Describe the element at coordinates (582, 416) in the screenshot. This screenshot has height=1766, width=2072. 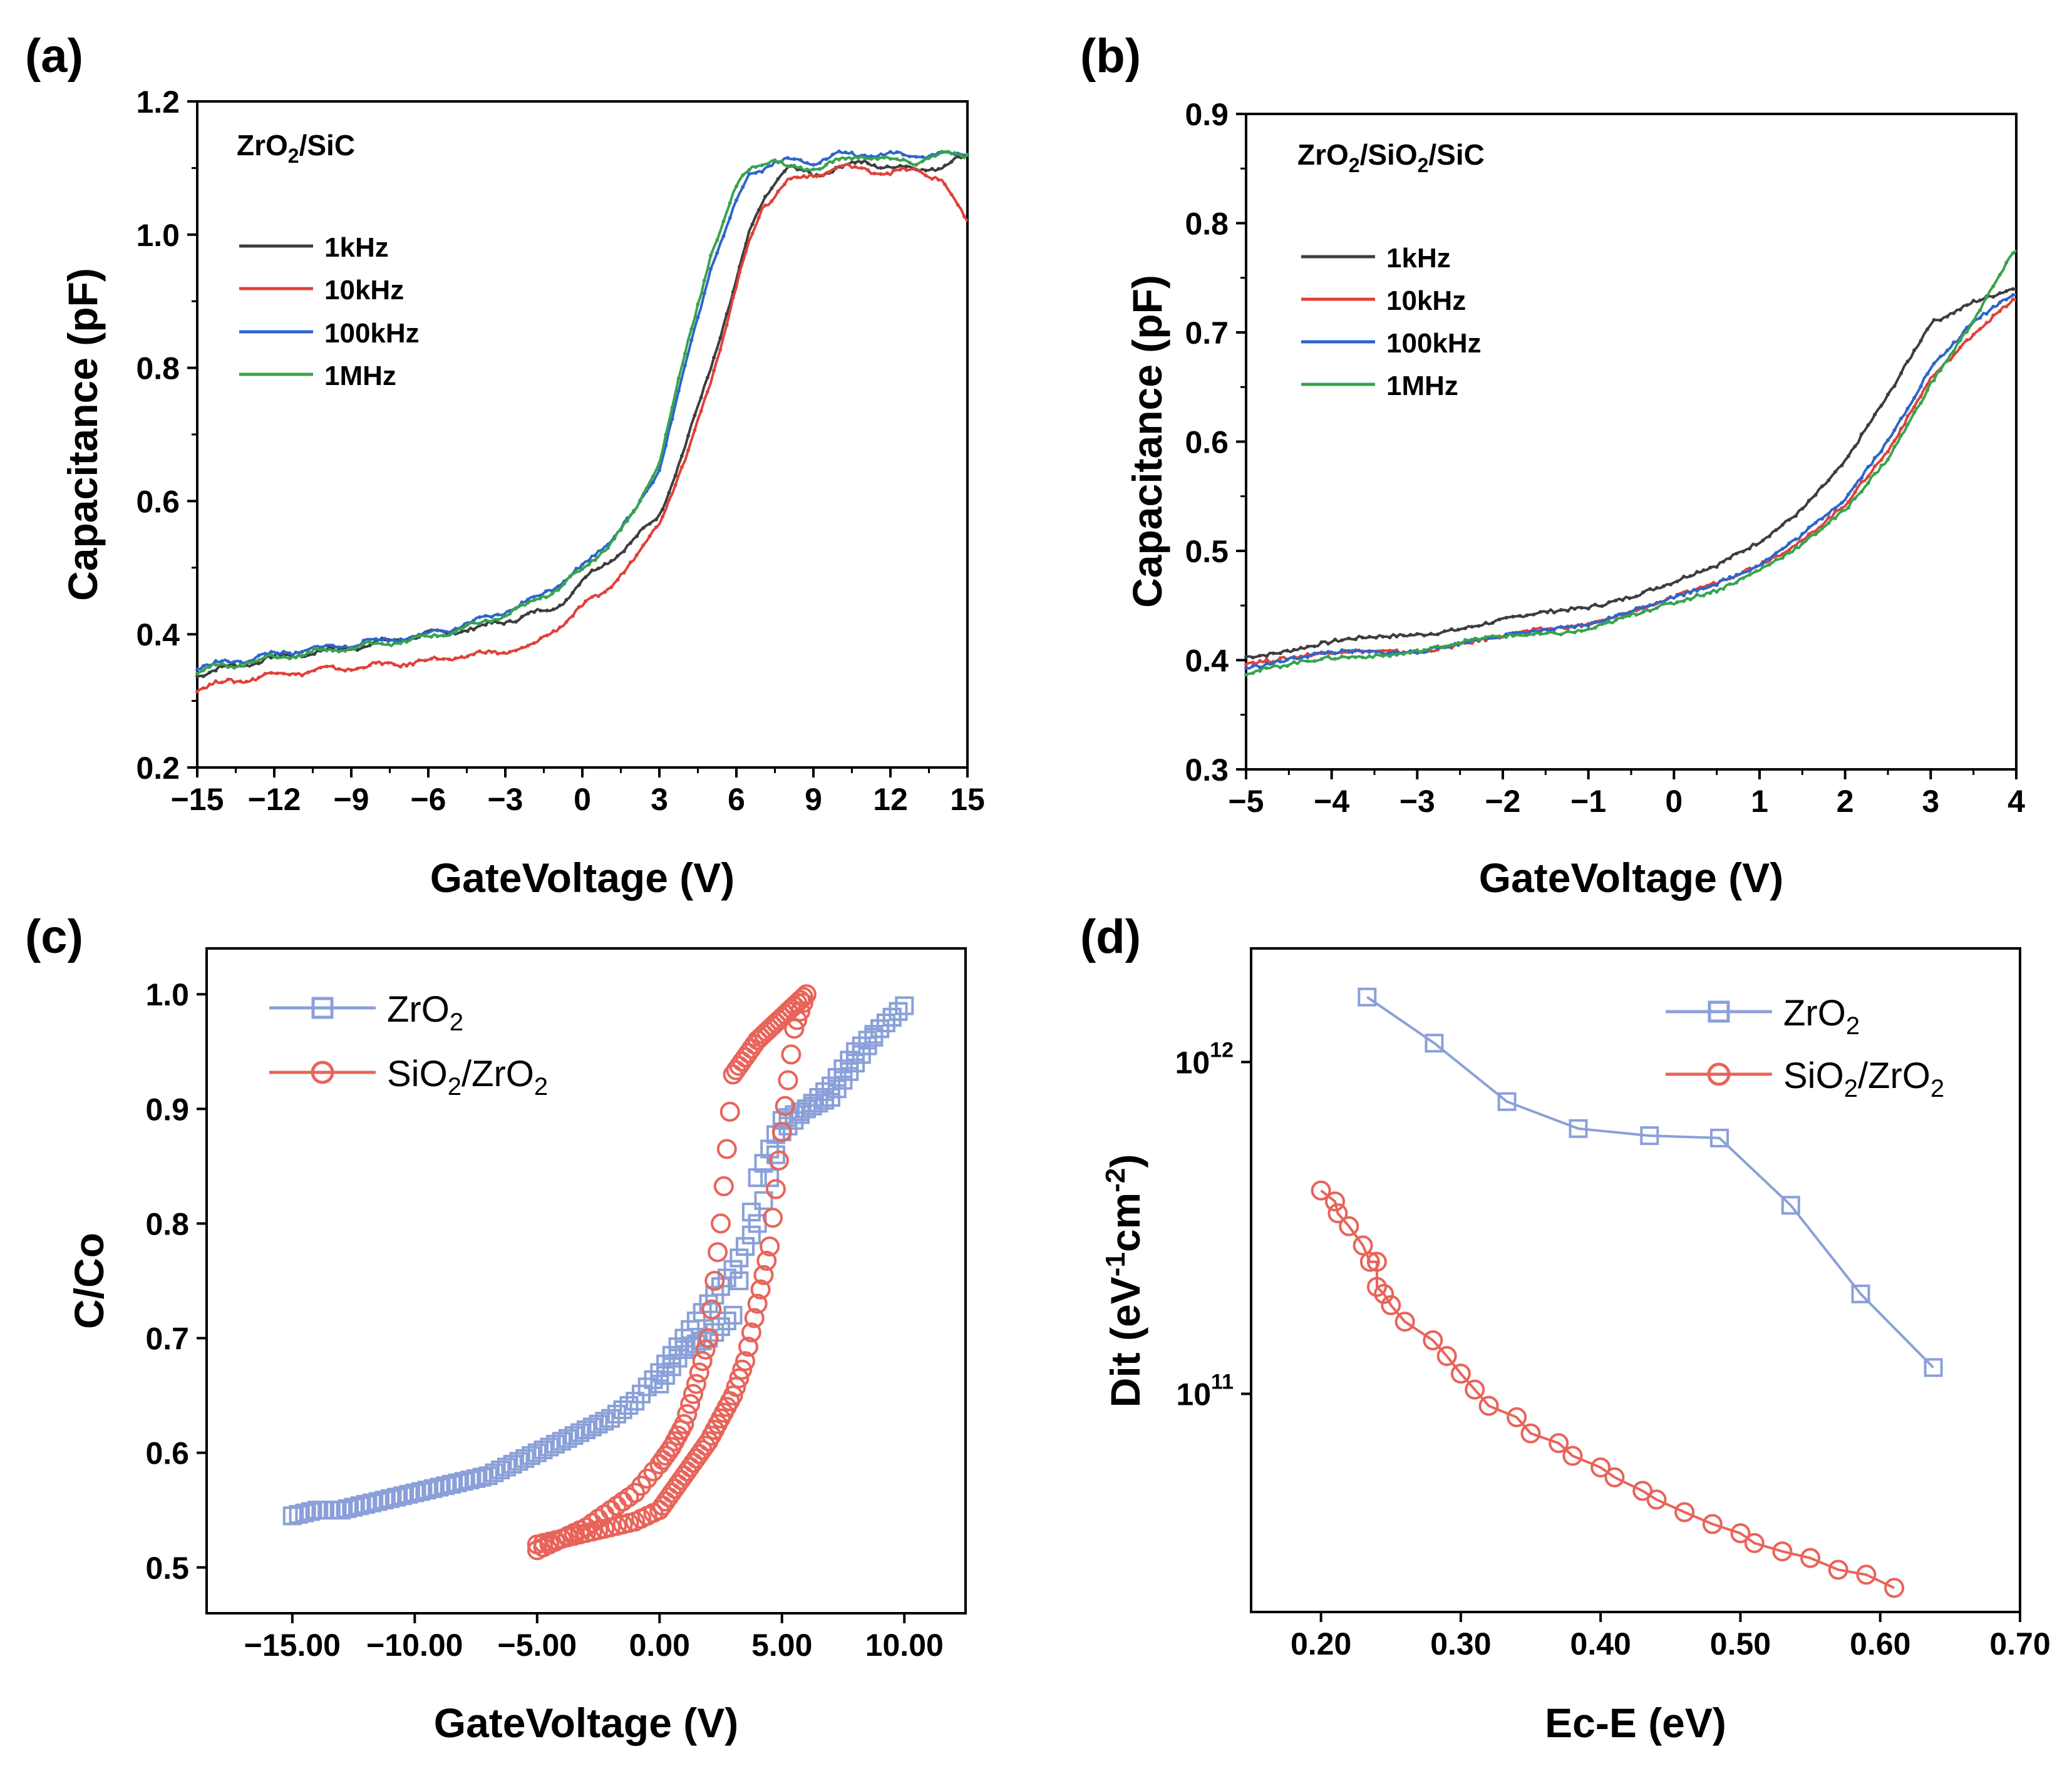
I see `series-line-1khz` at that location.